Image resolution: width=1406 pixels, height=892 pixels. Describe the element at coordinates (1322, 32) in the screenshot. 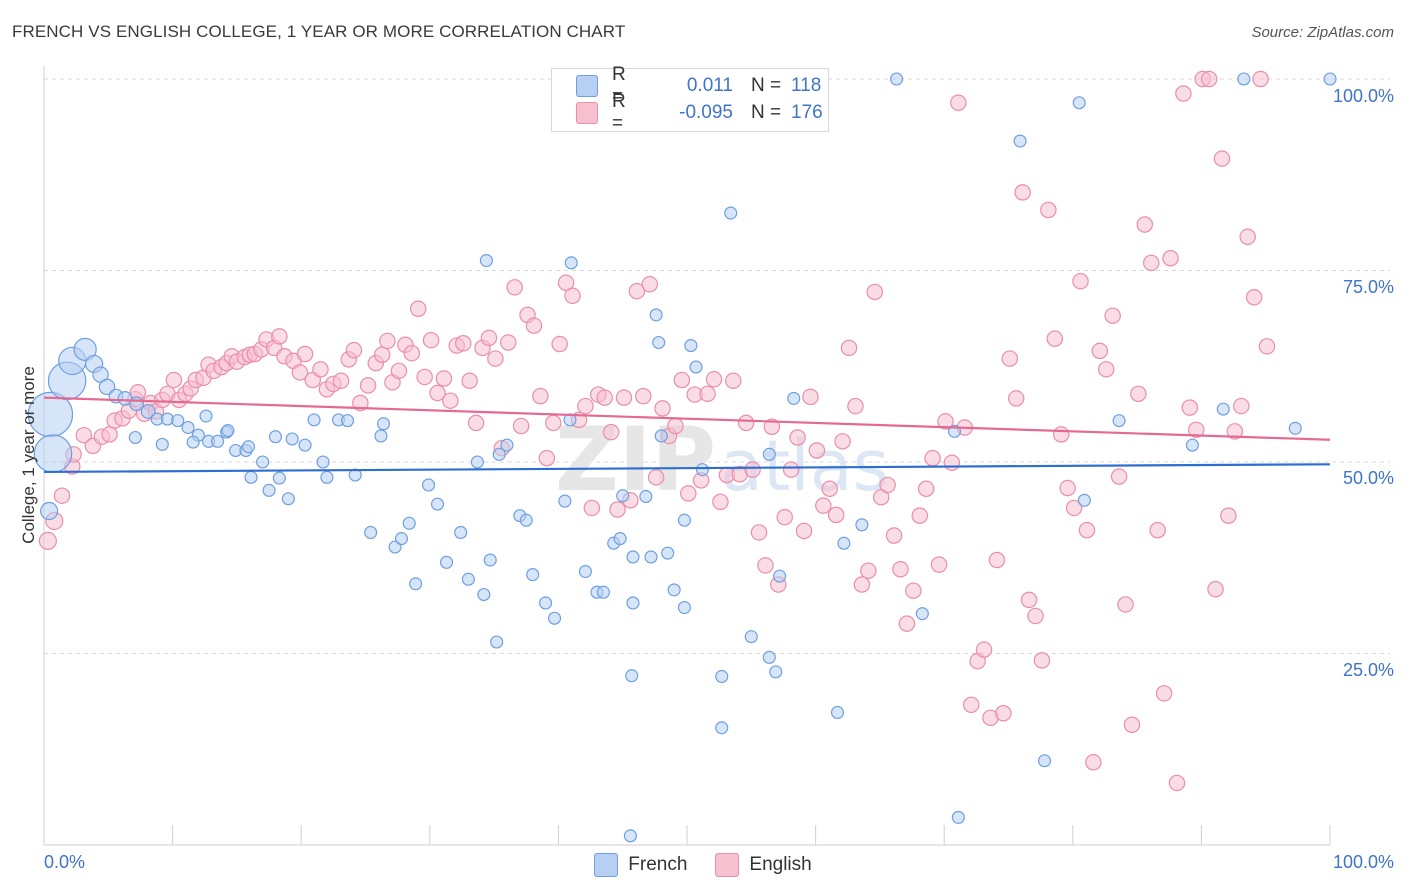

I see `source-label: Source: ZipAtlas.com` at that location.